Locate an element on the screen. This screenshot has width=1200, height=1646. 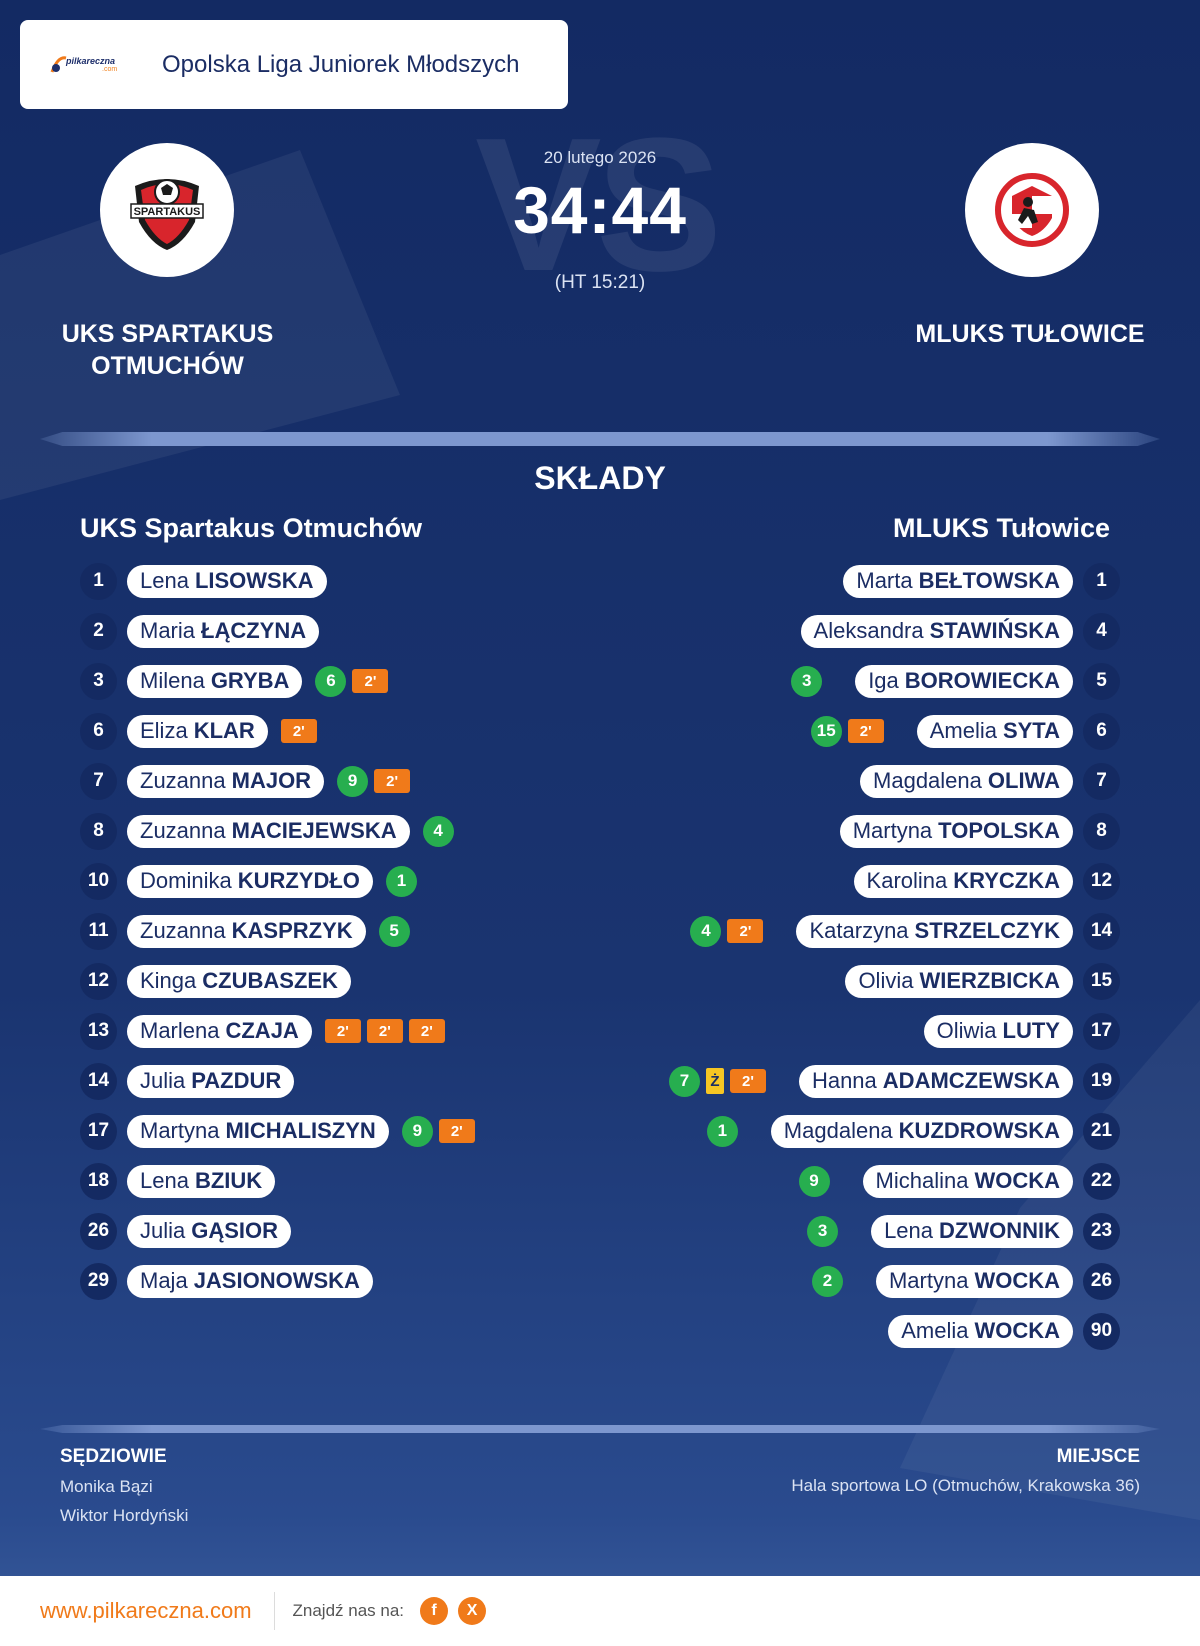
player-number: 17 is located at coordinates (98, 1131).